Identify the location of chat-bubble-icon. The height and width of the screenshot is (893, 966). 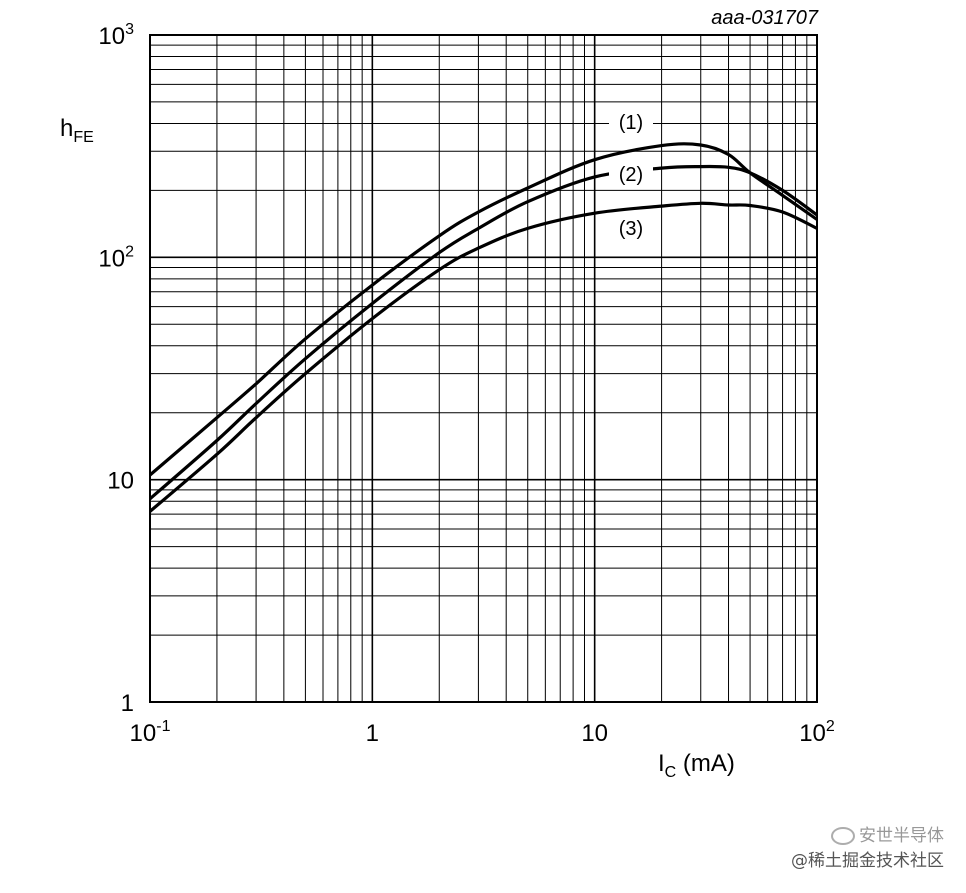
(843, 836).